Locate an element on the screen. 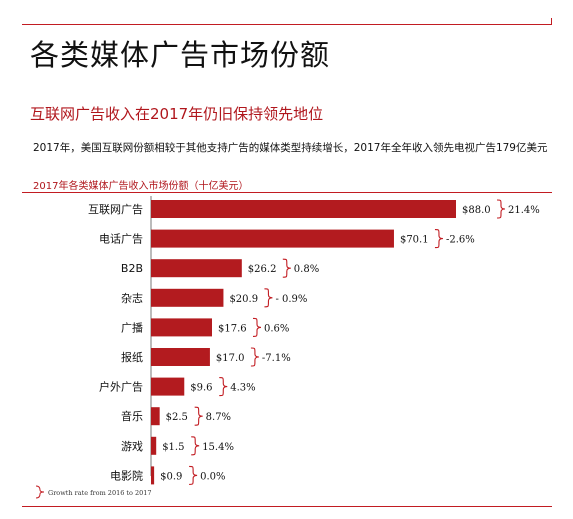 Image resolution: width=573 pixels, height=519 pixels. growth-label: -7.1% is located at coordinates (276, 358).